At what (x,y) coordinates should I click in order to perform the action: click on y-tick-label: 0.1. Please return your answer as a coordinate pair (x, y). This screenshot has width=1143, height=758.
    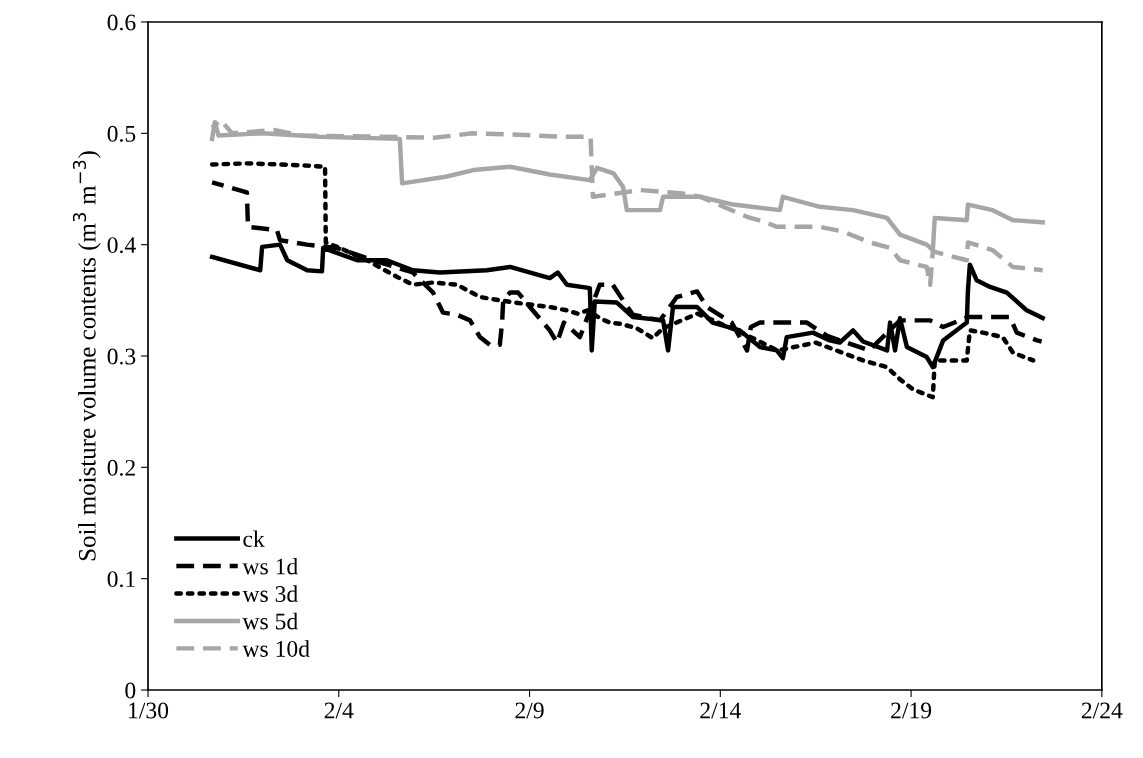
    Looking at the image, I should click on (121, 579).